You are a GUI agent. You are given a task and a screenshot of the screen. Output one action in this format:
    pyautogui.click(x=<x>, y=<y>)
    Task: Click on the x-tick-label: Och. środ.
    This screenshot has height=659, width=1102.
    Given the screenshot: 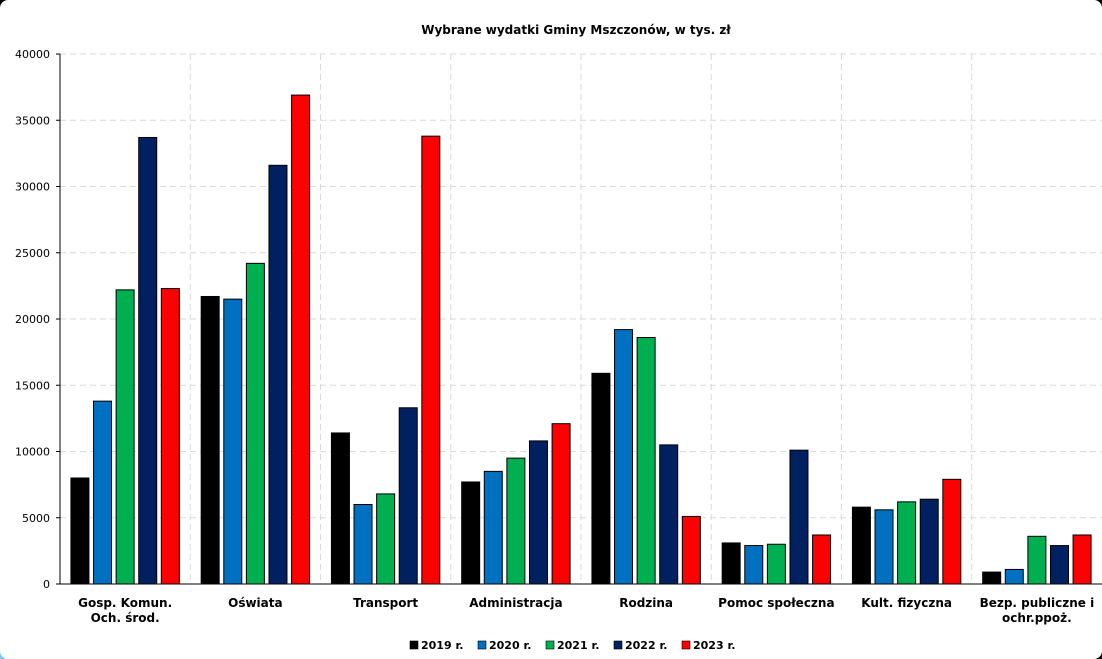 What is the action you would take?
    pyautogui.click(x=125, y=618)
    